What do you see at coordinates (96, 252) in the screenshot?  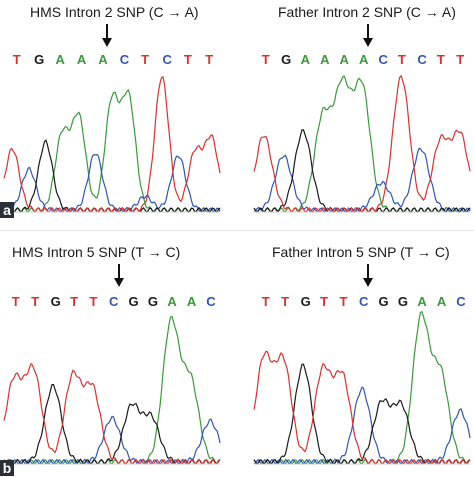 I see `panel-b-left-title: HMS Intron 5 SNP (T → C)` at bounding box center [96, 252].